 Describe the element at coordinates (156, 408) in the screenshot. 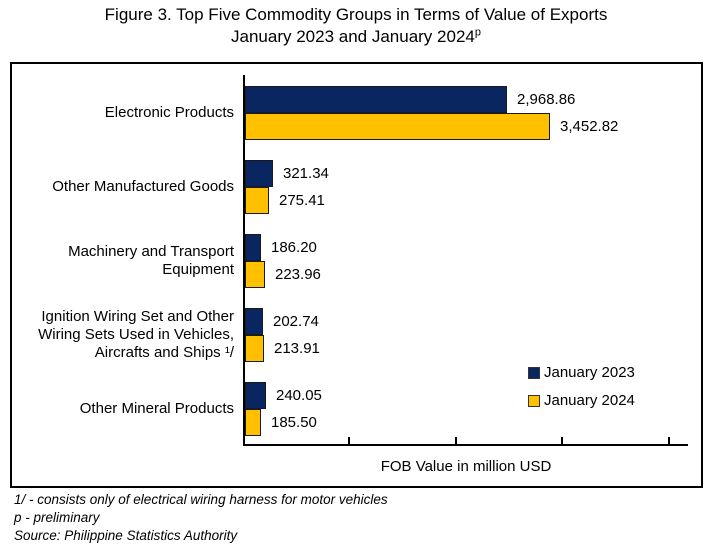

I see `category-label-4: Other Mineral Products` at that location.